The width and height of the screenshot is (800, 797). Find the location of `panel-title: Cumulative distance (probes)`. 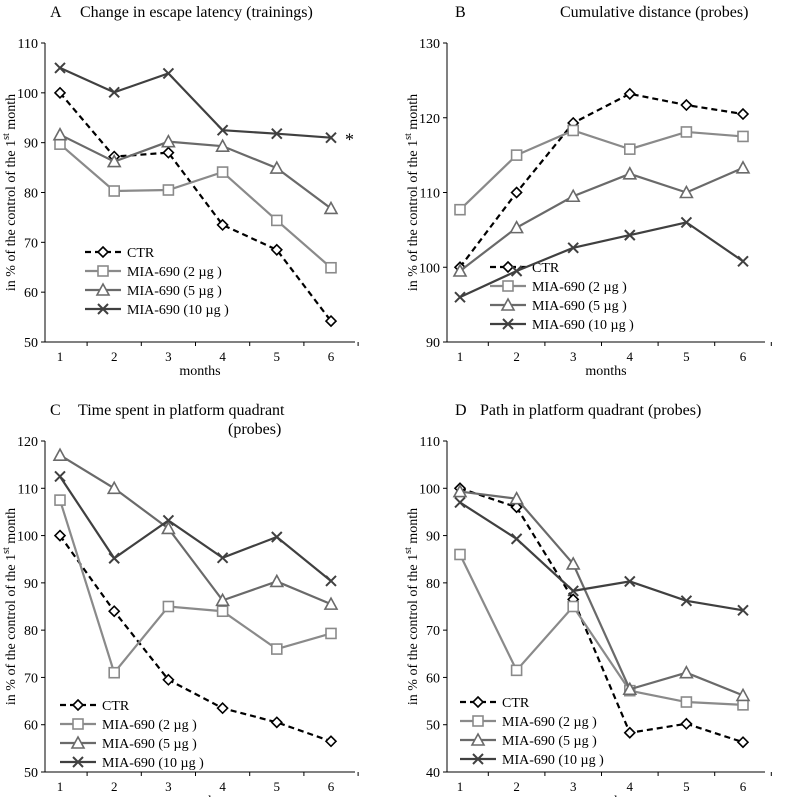

panel-title: Cumulative distance (probes) is located at coordinates (654, 12).